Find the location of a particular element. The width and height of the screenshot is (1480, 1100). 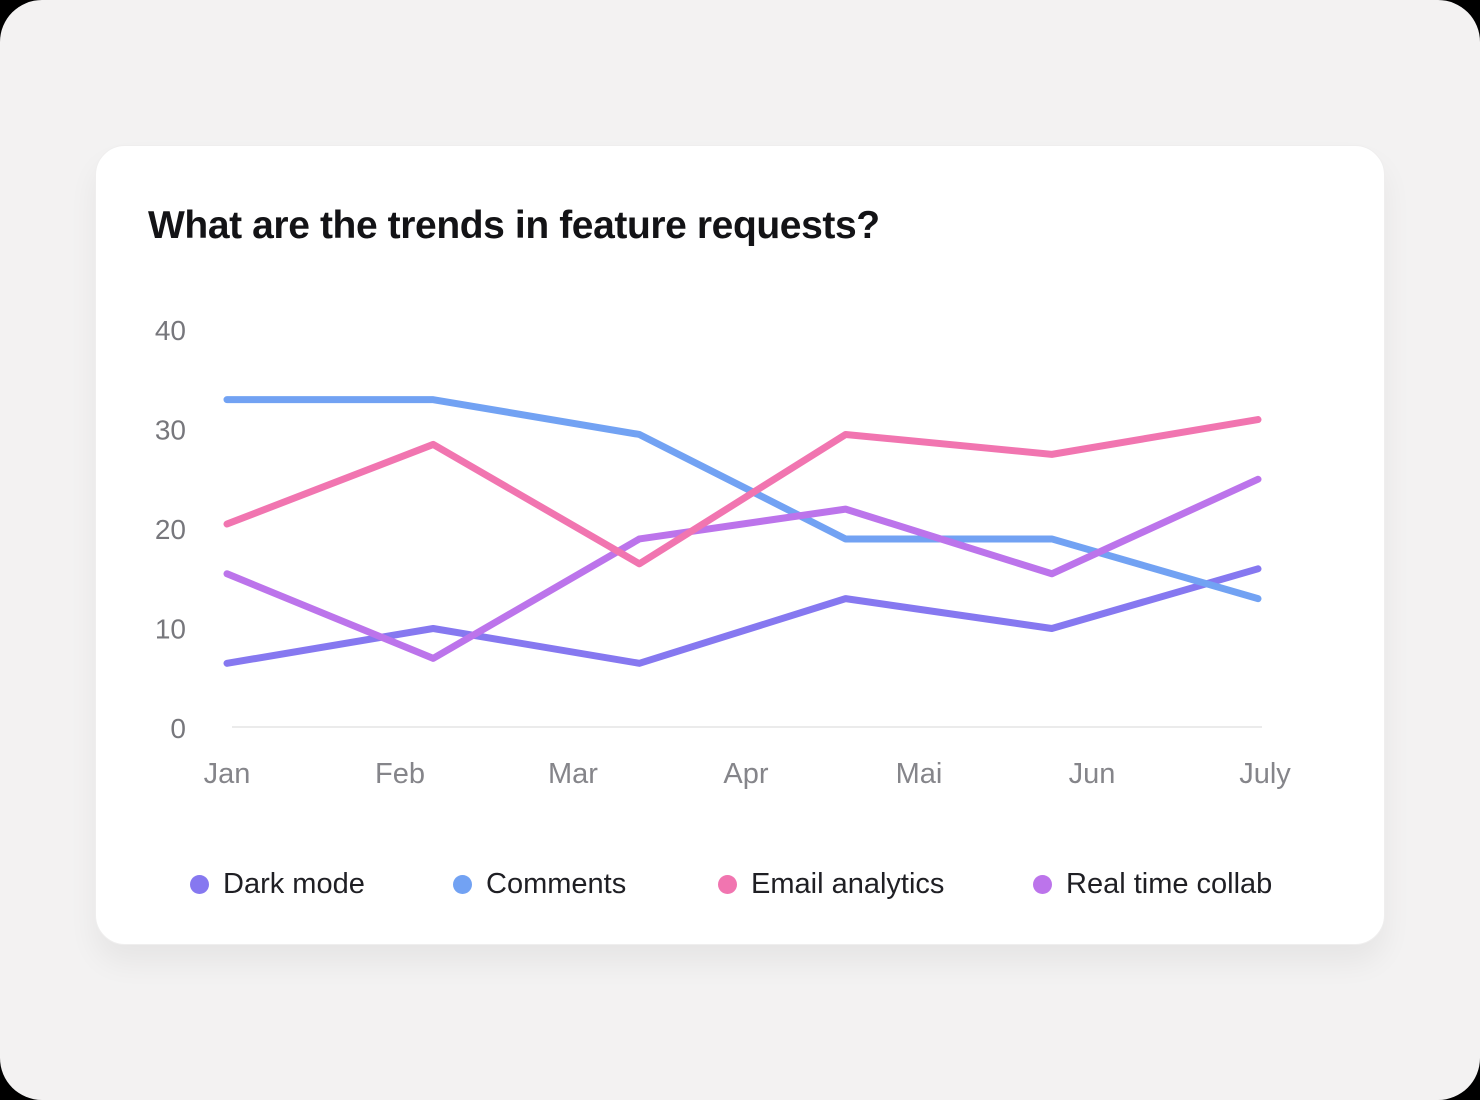

legend-item-comments: Comments is located at coordinates (539, 884).